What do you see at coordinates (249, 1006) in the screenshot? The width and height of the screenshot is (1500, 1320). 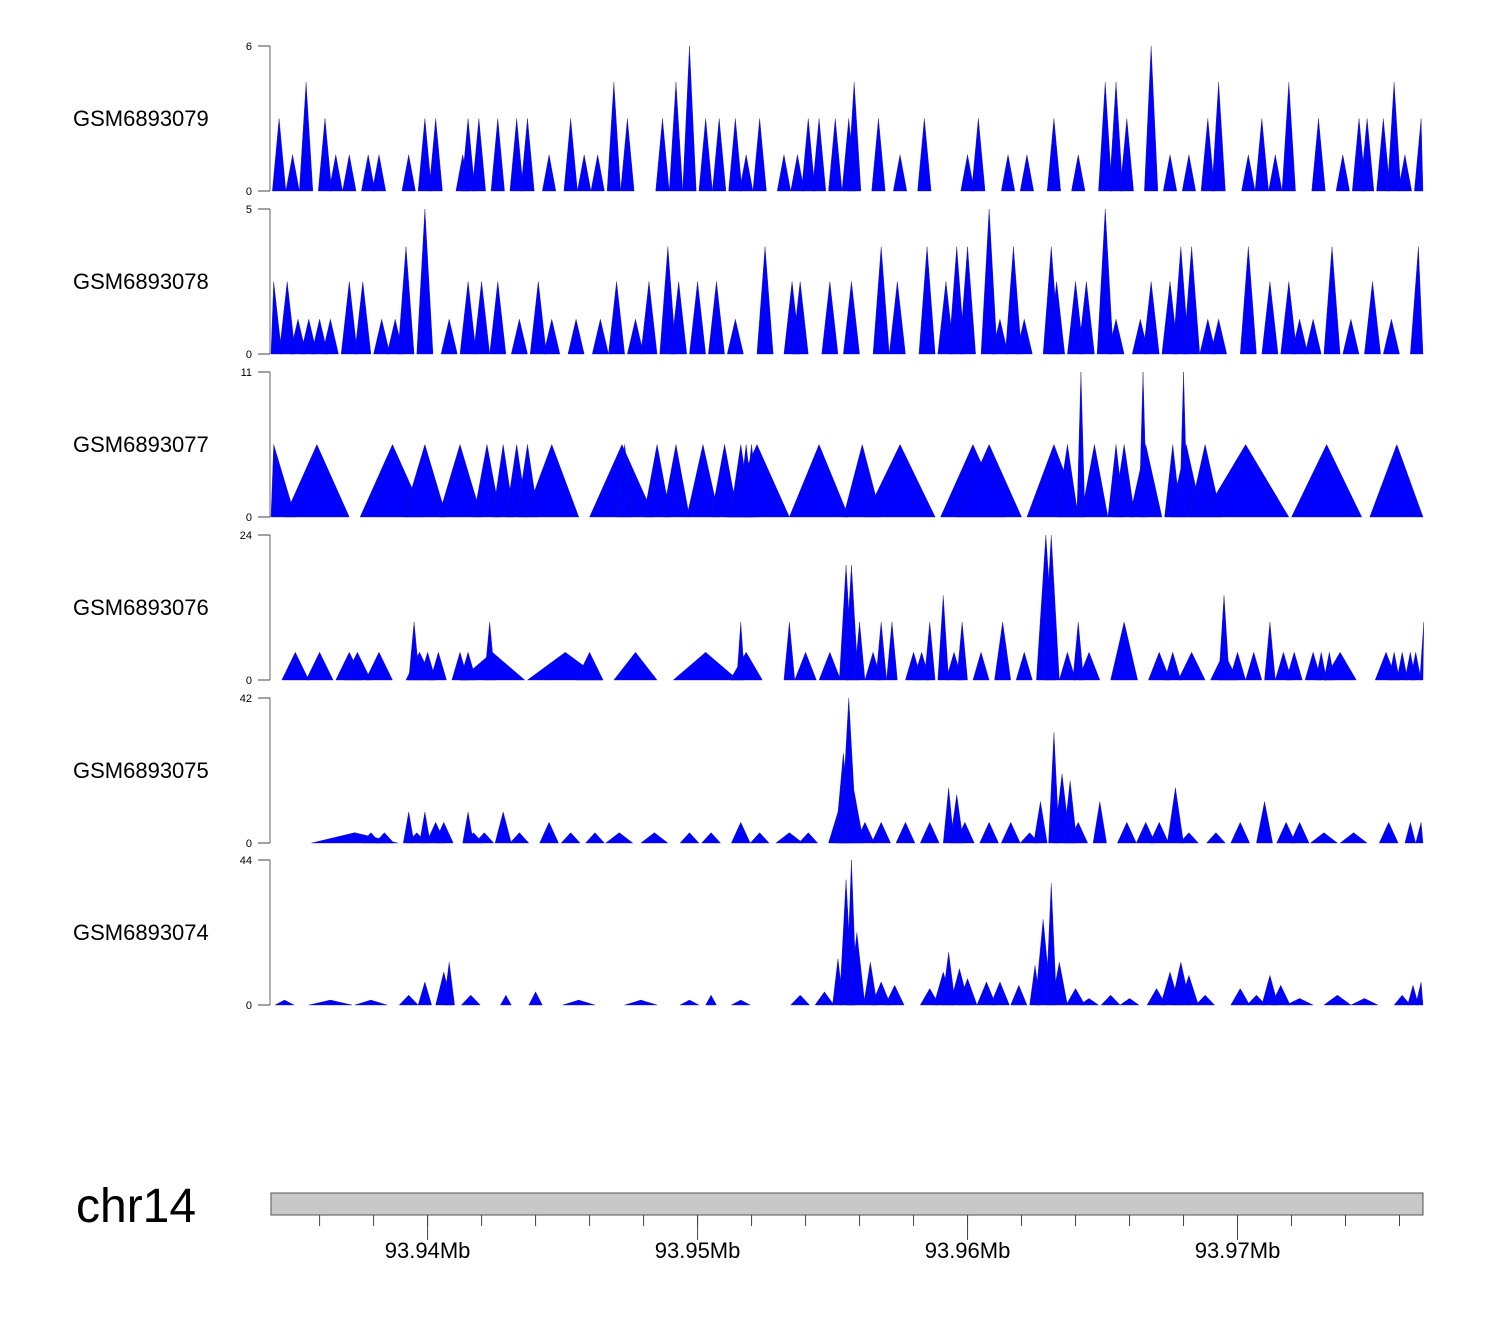 I see `y-tick-label: 0` at bounding box center [249, 1006].